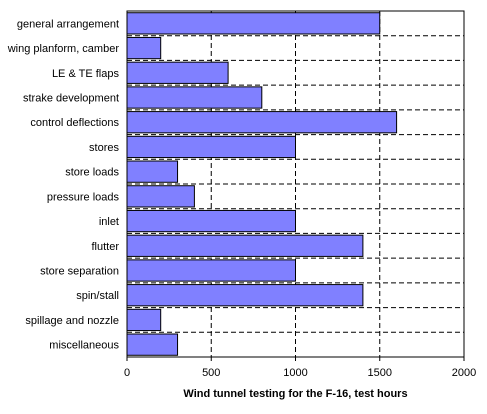  I want to click on category-label: LE & TE flaps, so click(86, 74).